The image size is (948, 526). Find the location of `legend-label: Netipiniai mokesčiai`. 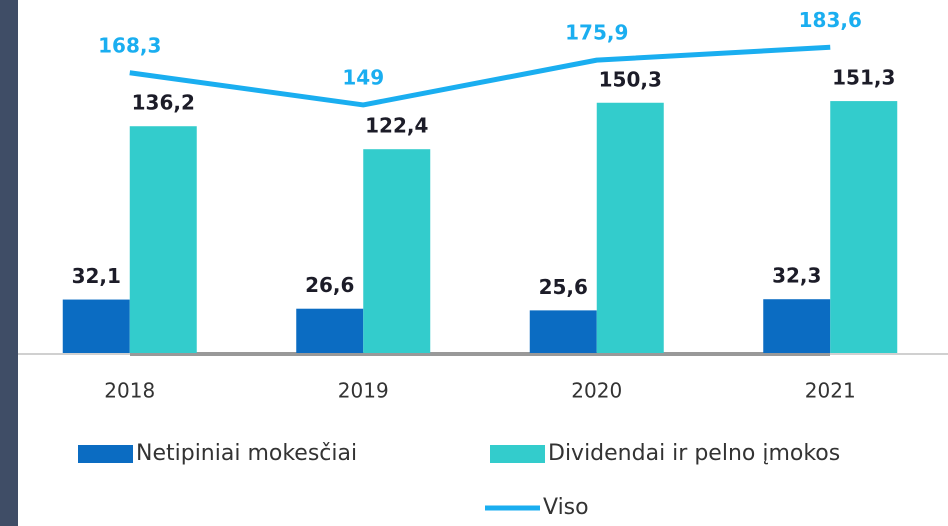

legend-label: Netipiniai mokesčiai is located at coordinates (246, 453).